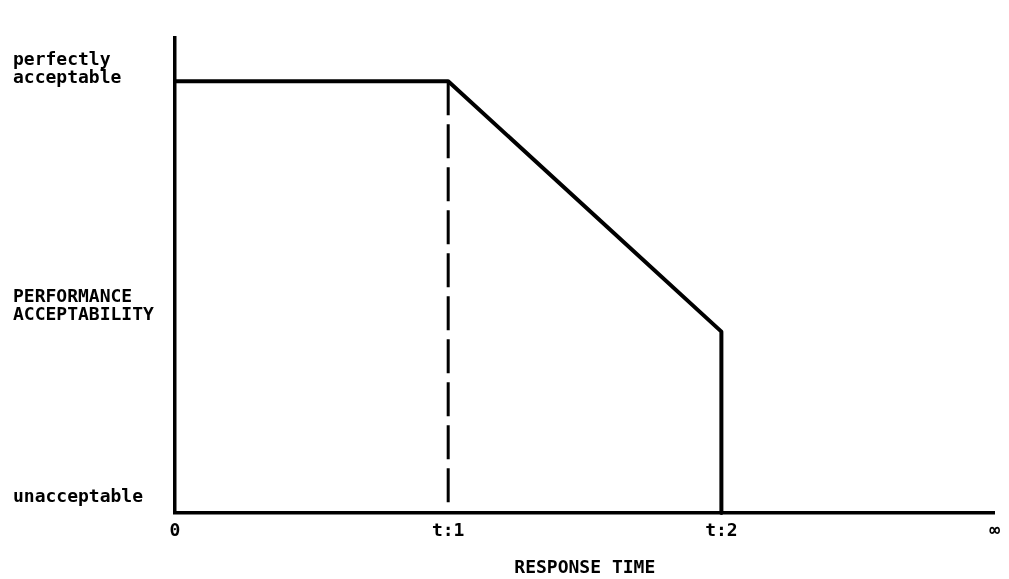 The width and height of the screenshot is (1009, 579). I want to click on annotation: perfectly acceptable, so click(67, 67).